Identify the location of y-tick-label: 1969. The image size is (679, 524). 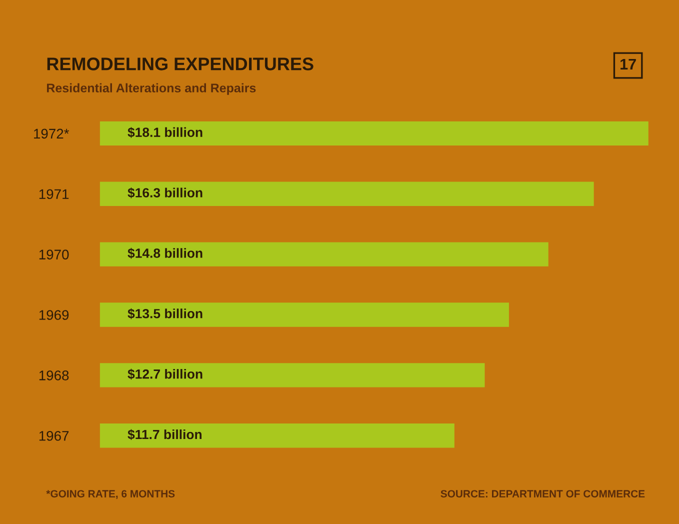
(54, 315).